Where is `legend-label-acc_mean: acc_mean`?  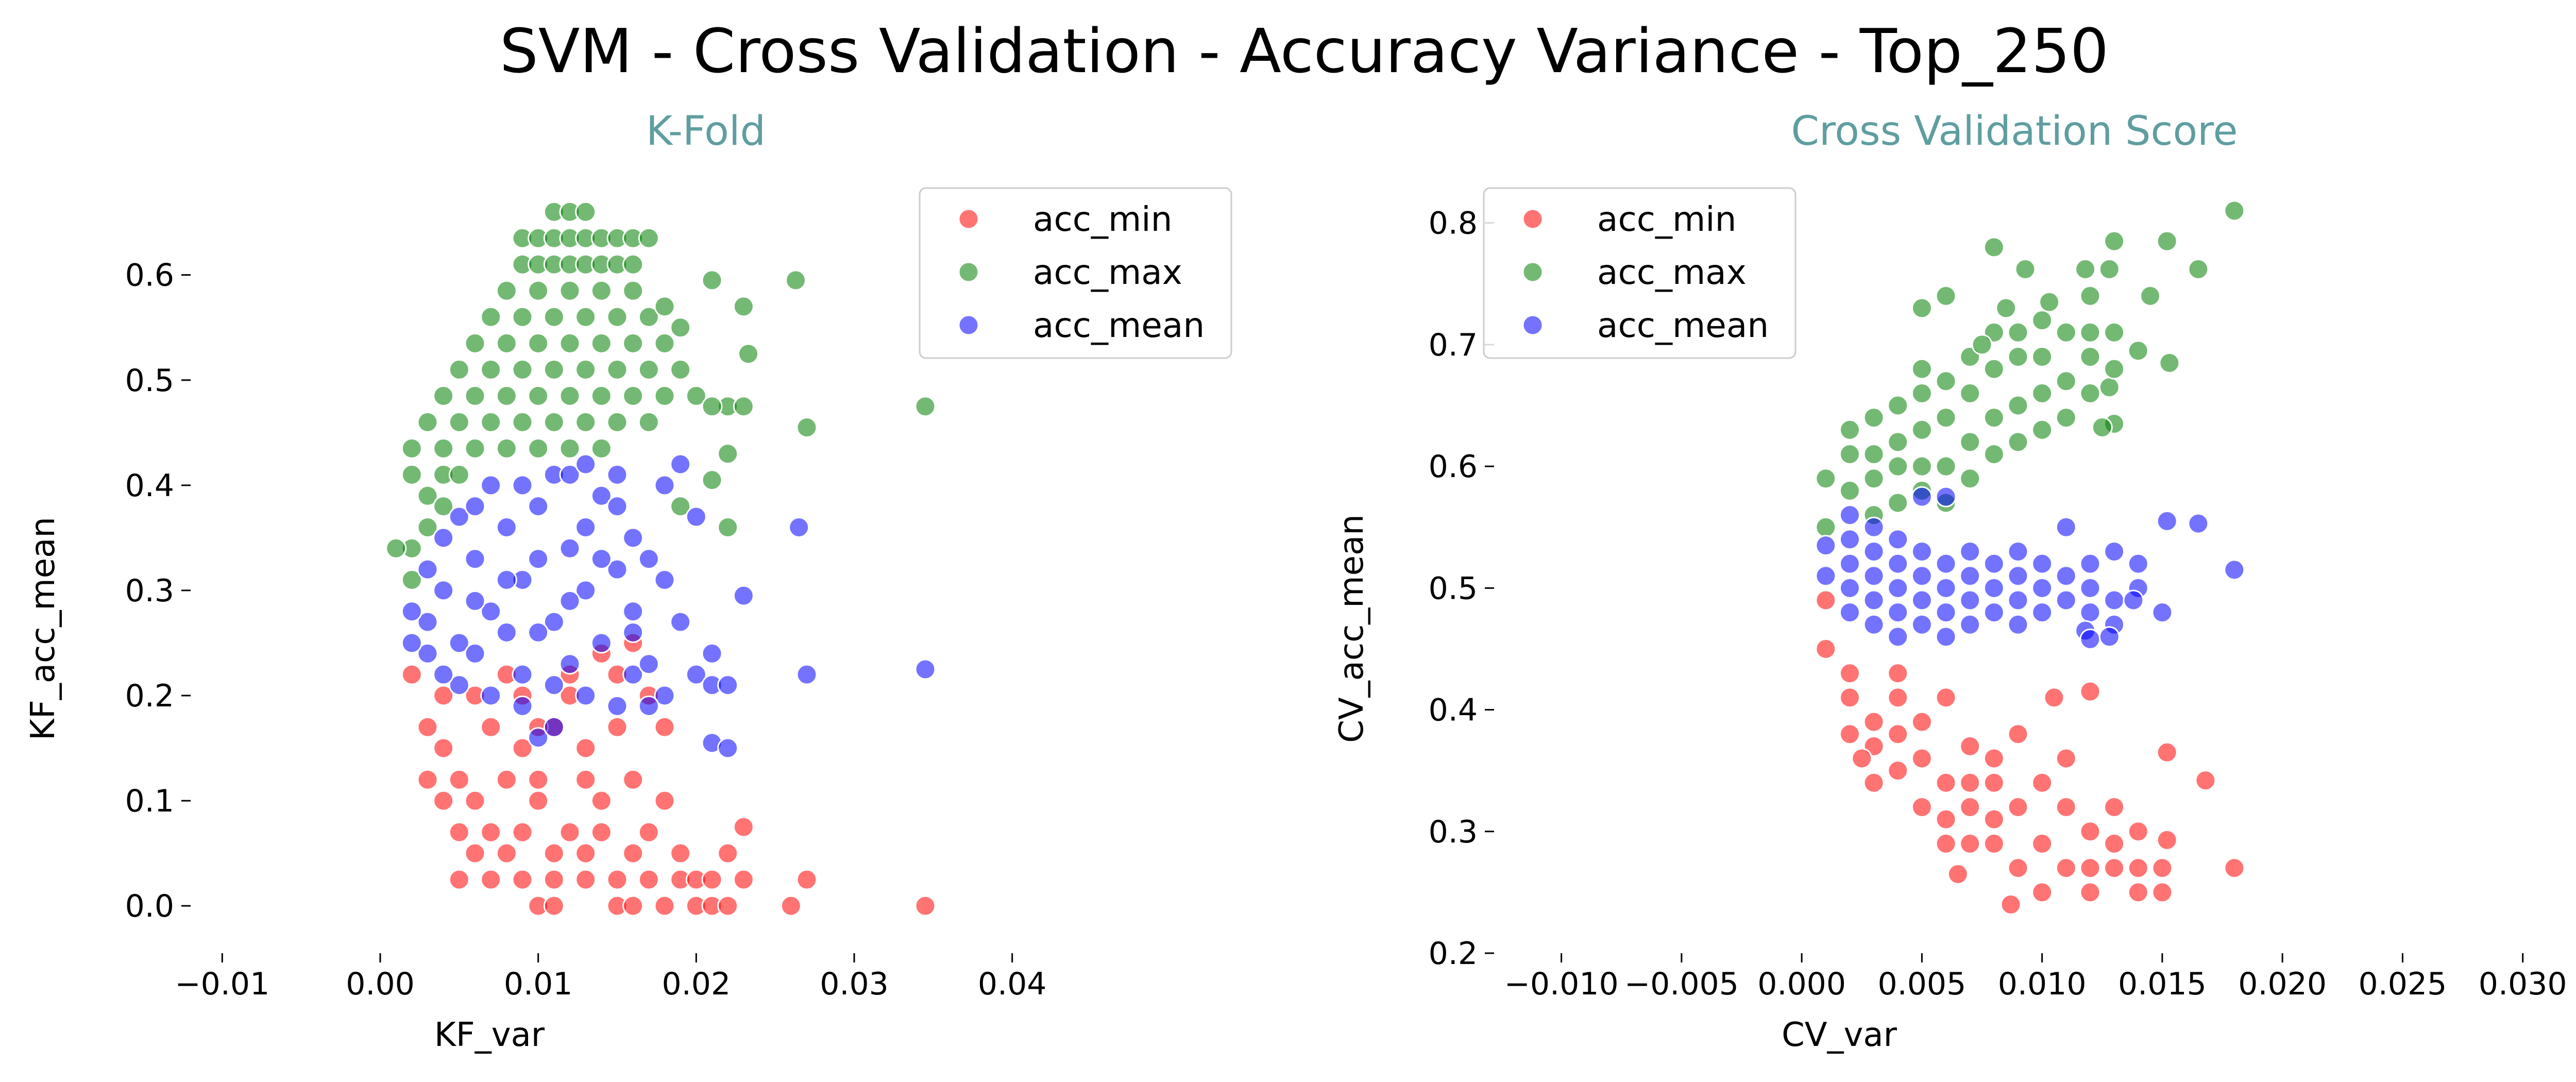 legend-label-acc_mean: acc_mean is located at coordinates (1119, 325).